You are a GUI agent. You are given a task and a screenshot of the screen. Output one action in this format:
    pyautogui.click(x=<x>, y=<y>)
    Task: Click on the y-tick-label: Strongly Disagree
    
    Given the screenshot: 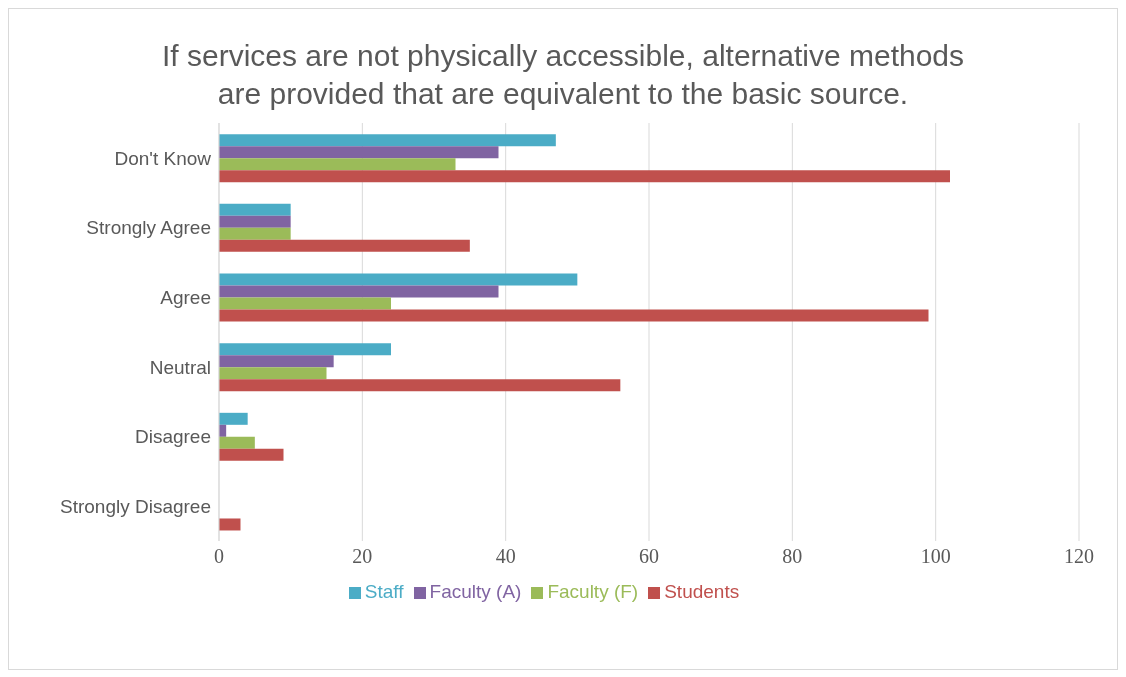 What is the action you would take?
    pyautogui.click(x=135, y=506)
    